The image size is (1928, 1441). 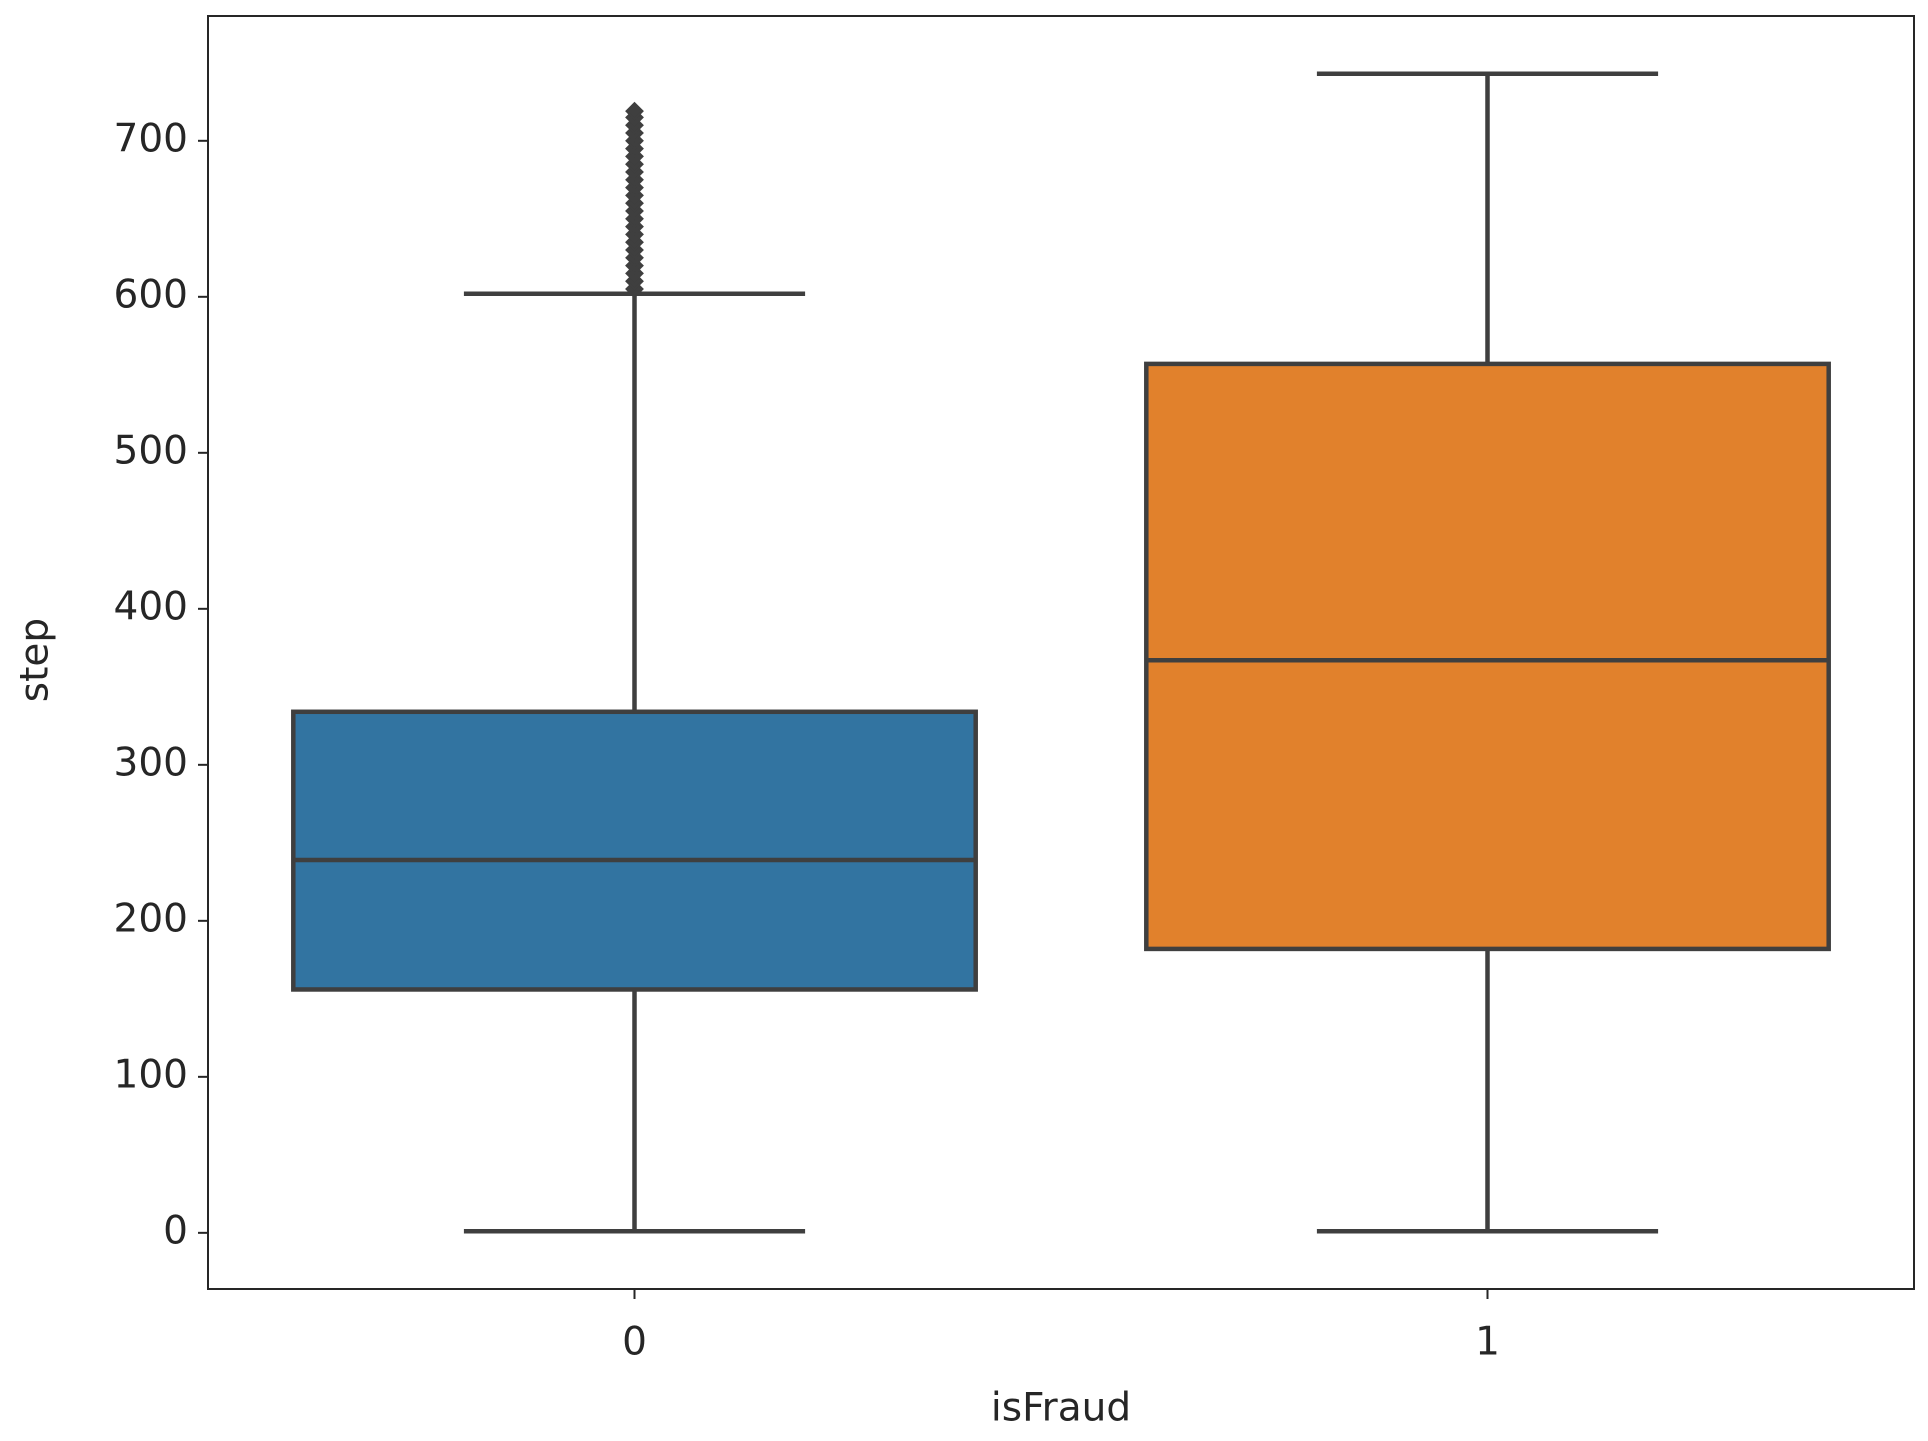 I want to click on x-tick-label: 1, so click(x=1487, y=1342).